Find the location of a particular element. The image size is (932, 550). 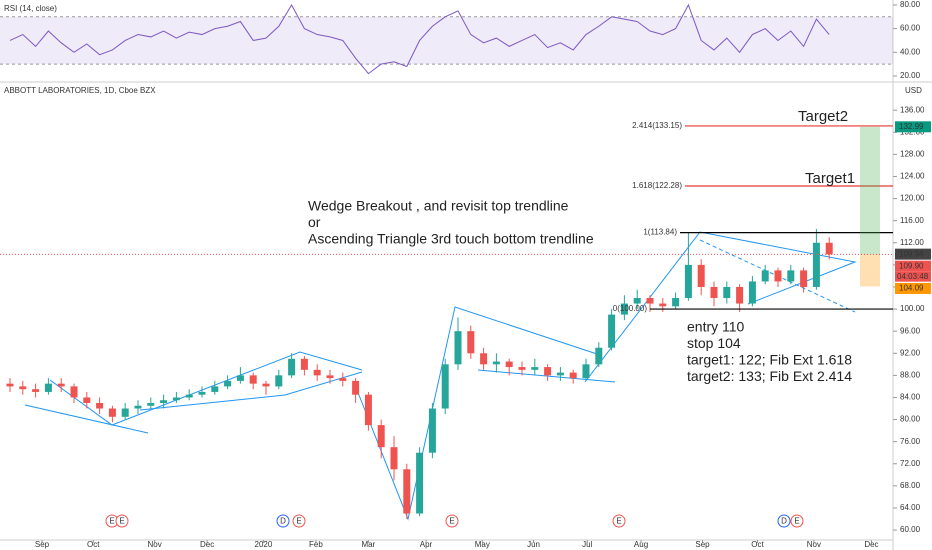

price-tag-label: 109.90 is located at coordinates (911, 265).